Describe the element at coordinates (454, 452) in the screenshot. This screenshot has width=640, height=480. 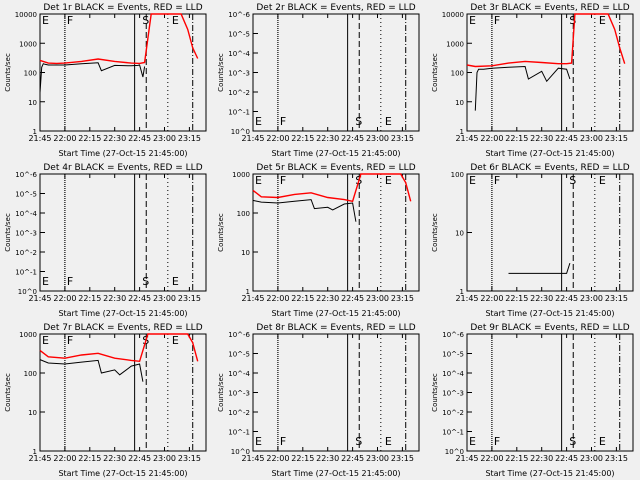
I see `y-tick-label: 10^0` at that location.